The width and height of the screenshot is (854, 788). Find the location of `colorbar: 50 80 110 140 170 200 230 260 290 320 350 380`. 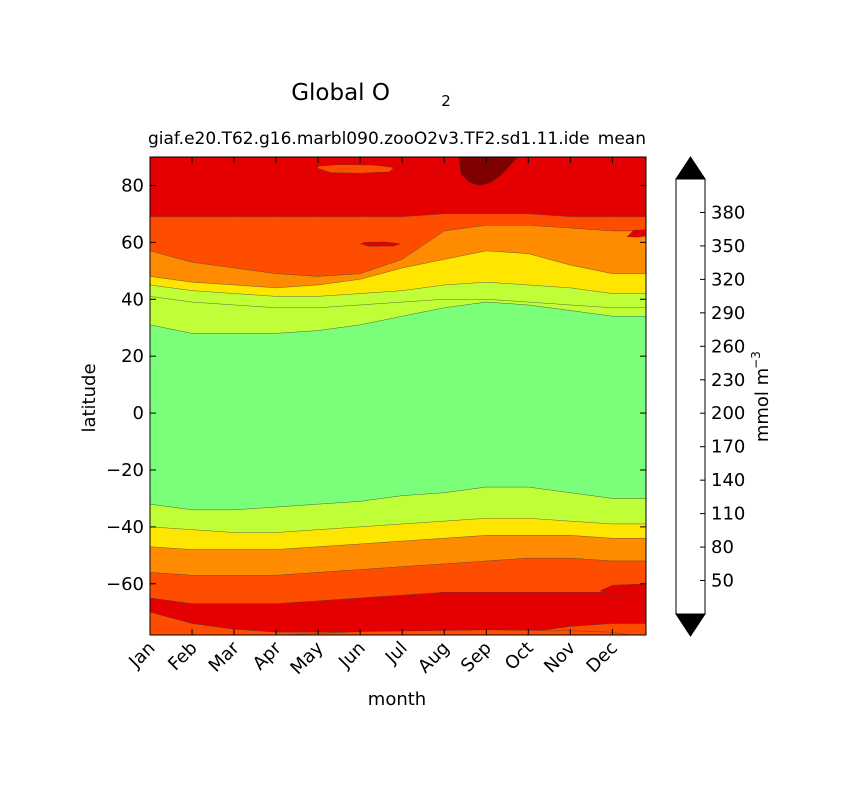

colorbar: 50 80 110 140 170 200 230 260 290 320 350 380 is located at coordinates (710, 396).